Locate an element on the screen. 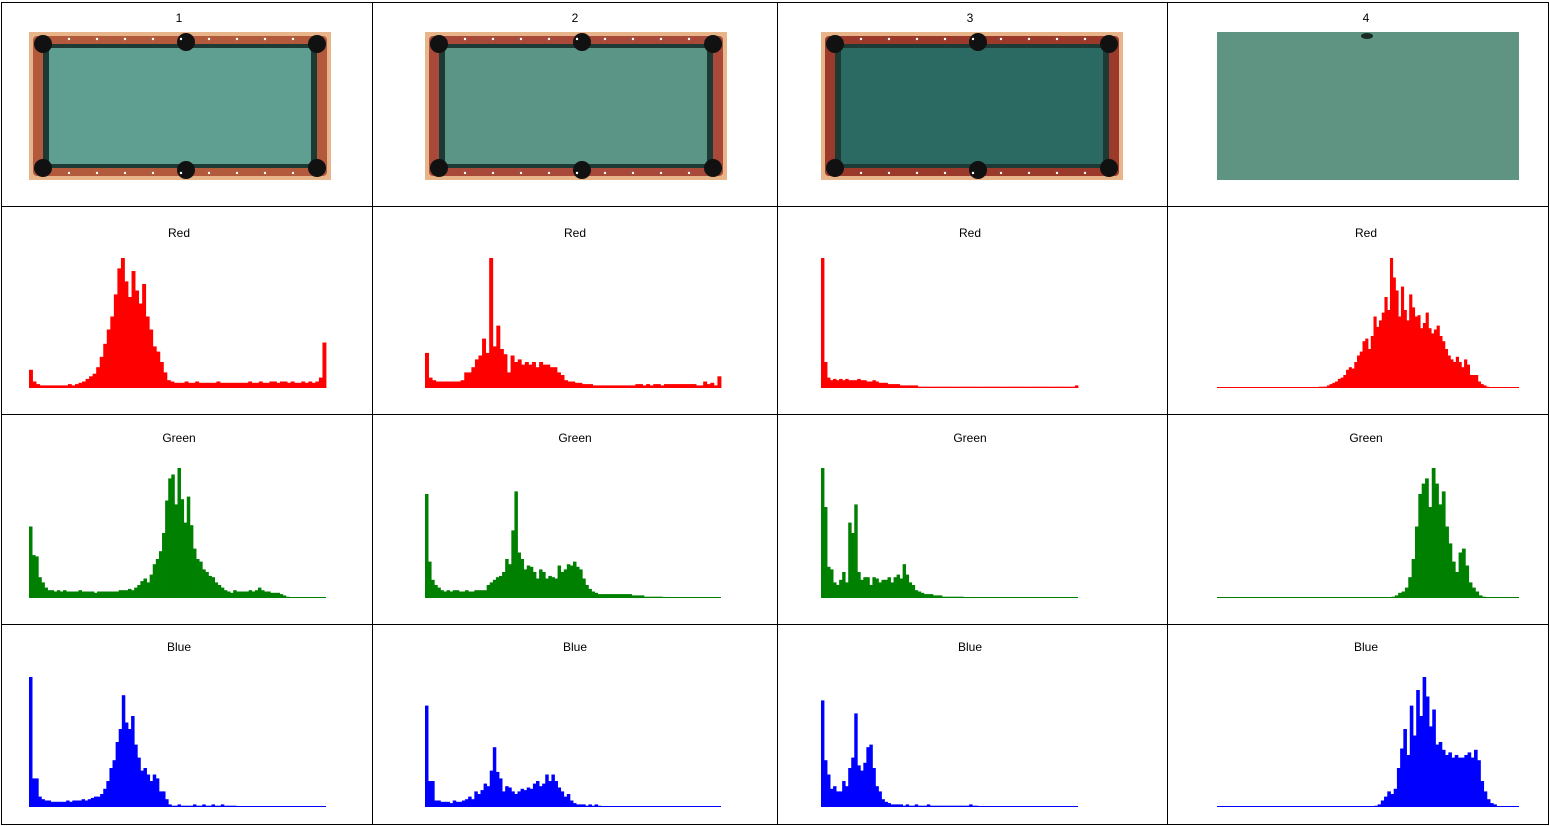  grid-horizontal-line is located at coordinates (775, 824).